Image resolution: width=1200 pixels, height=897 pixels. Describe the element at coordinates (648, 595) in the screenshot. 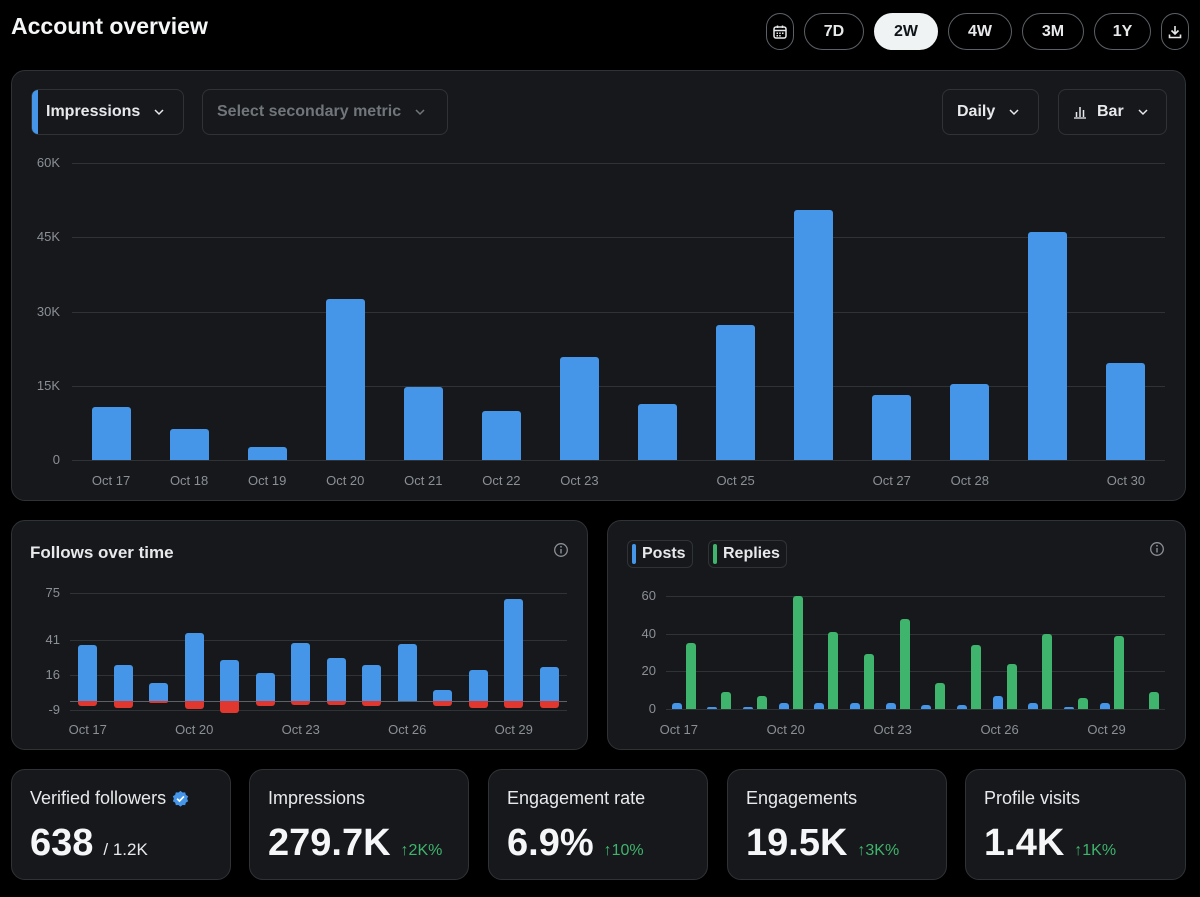

I see `y-tick-label: 60` at that location.